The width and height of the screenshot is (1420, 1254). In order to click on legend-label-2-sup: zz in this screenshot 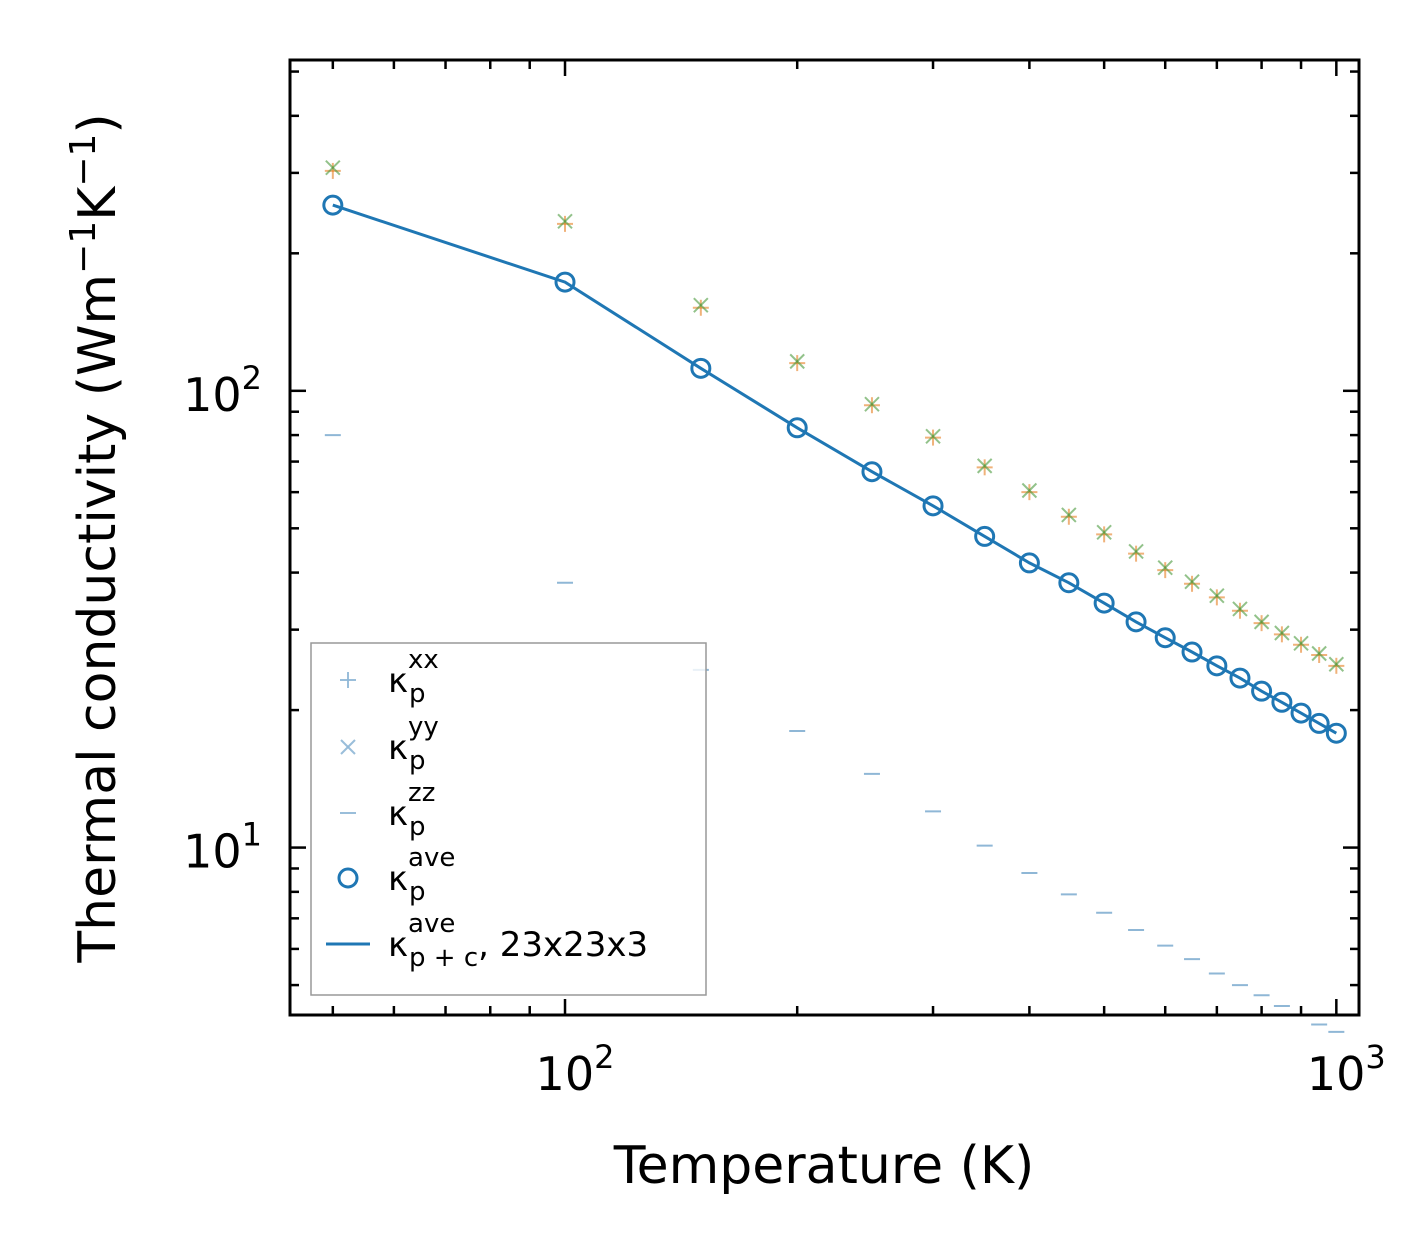, I will do `click(421, 793)`.